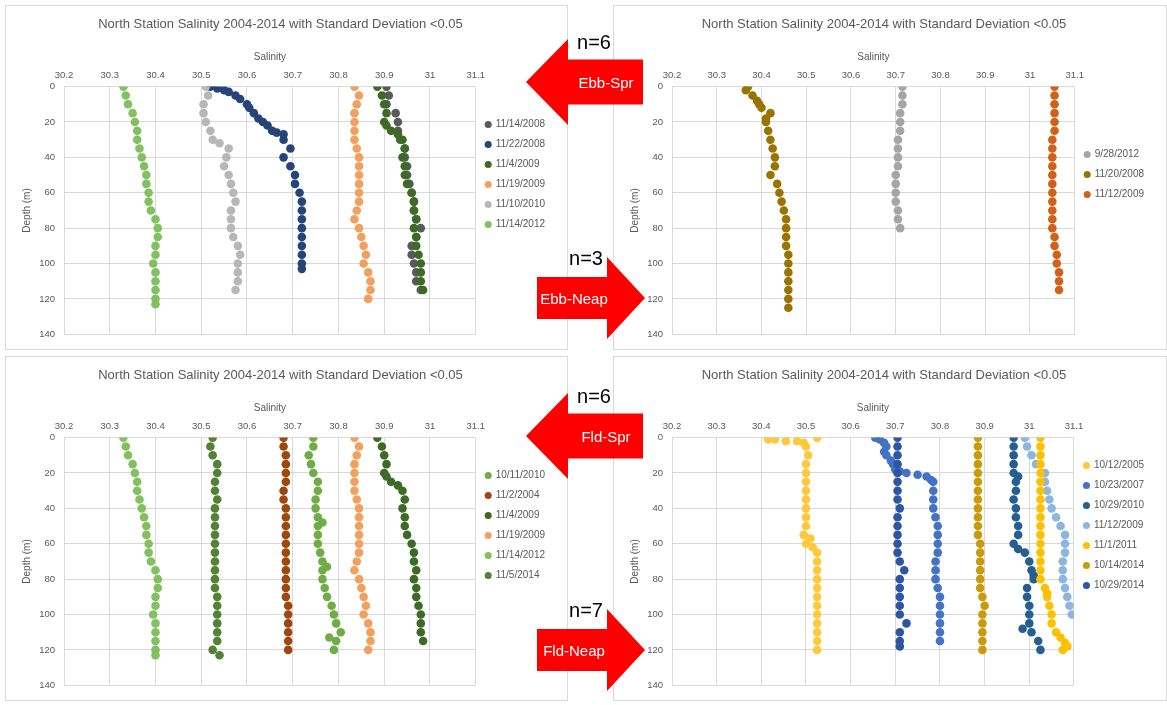 Image resolution: width=1167 pixels, height=705 pixels. I want to click on legend-label: 11/2/2004, so click(517, 495).